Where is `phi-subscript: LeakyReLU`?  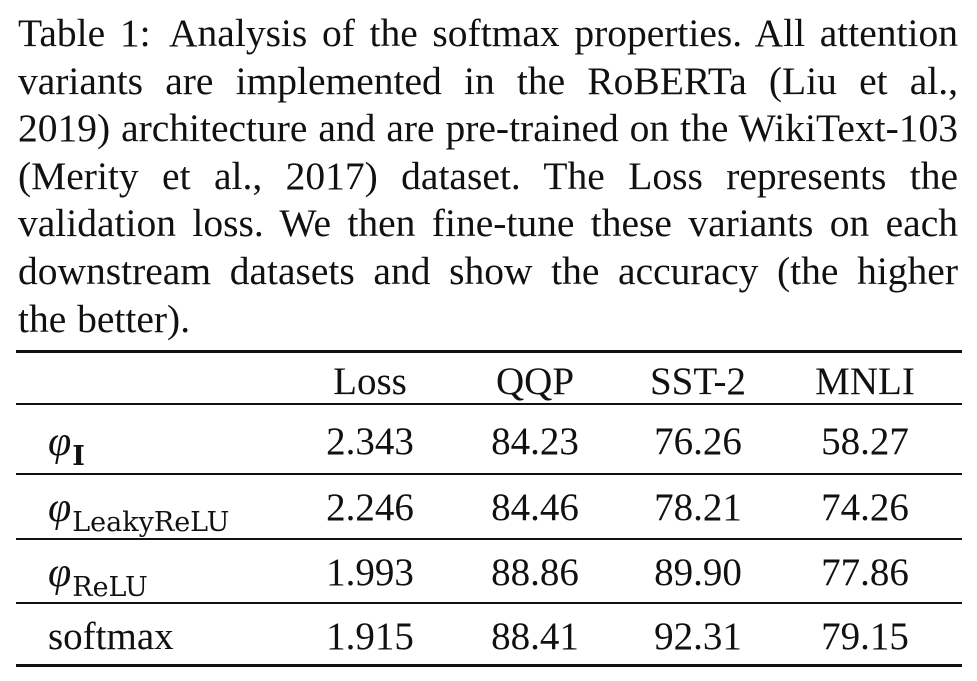
phi-subscript: LeakyReLU is located at coordinates (151, 522).